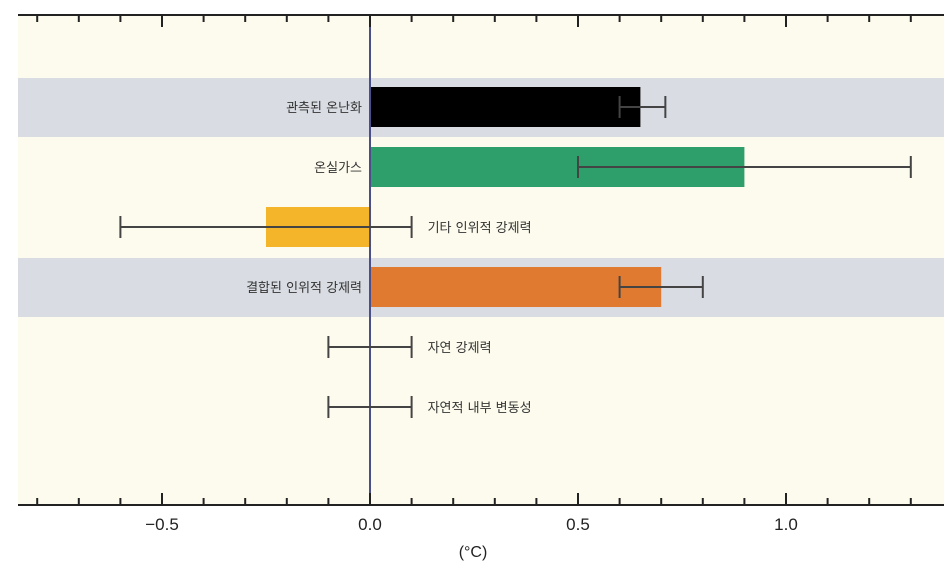 The image size is (944, 567). Describe the element at coordinates (460, 348) in the screenshot. I see `category-label: 자연 강제력` at that location.